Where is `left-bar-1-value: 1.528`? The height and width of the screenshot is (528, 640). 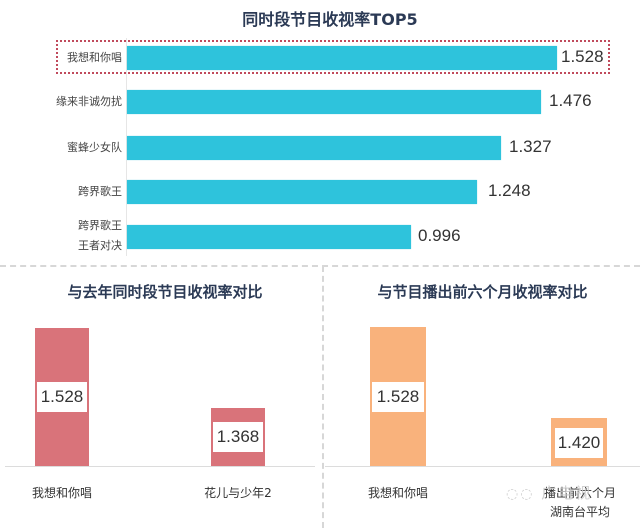 left-bar-1-value: 1.528 is located at coordinates (62, 397).